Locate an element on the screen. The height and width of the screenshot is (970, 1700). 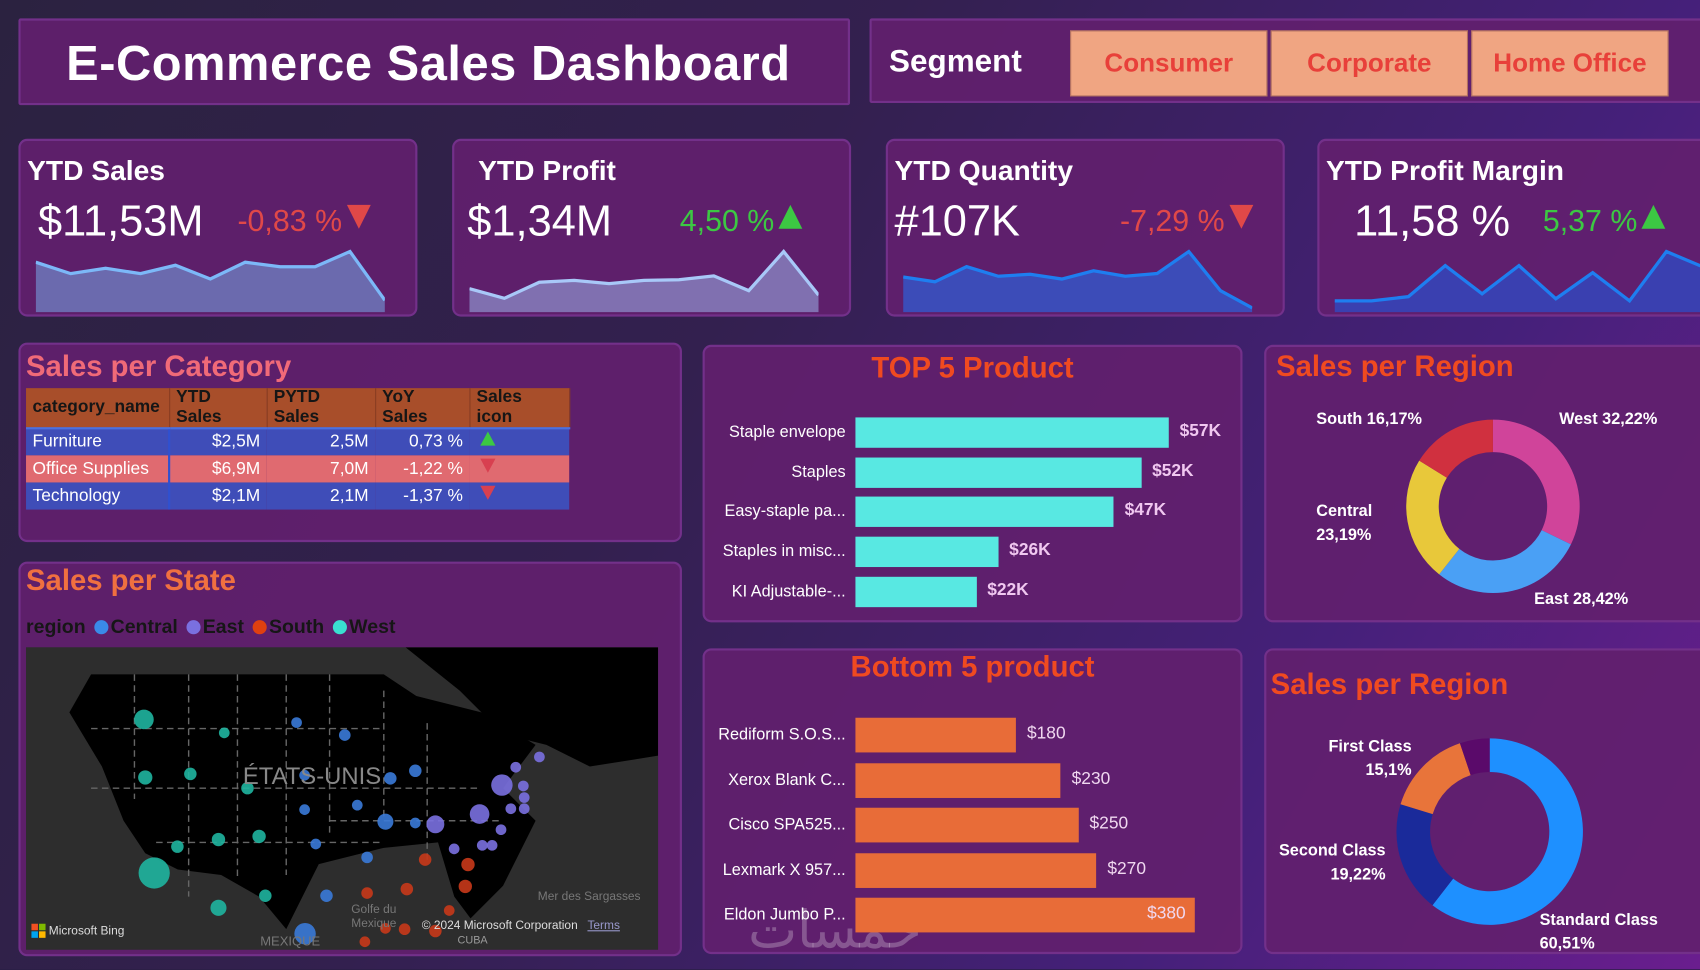
col-header: Sales icon is located at coordinates (519, 409).